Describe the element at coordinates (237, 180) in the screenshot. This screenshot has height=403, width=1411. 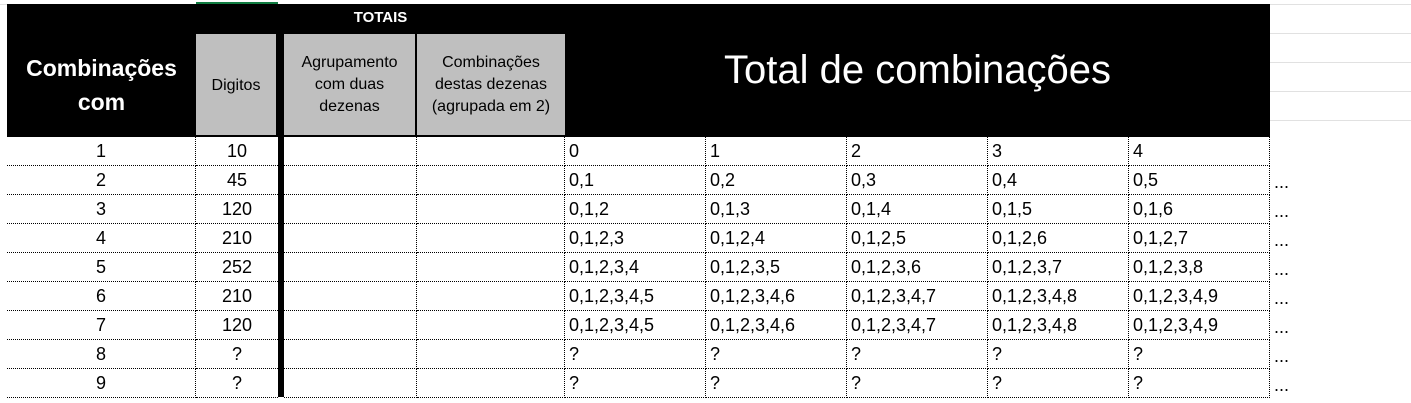
I see `digitos-cell: 45` at that location.